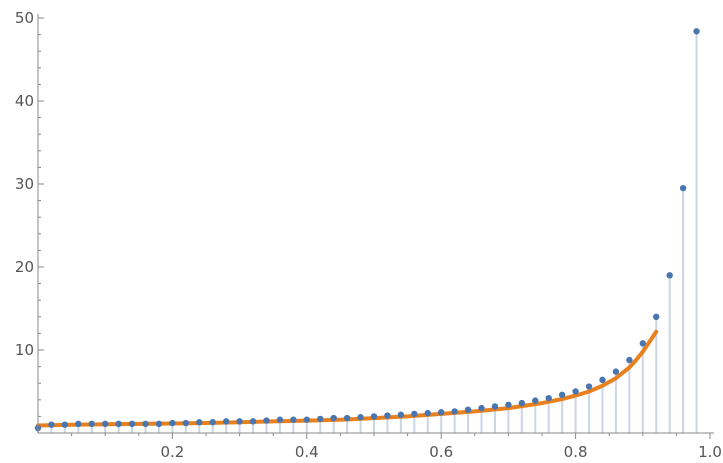 The height and width of the screenshot is (463, 723). I want to click on y-tick-label: 20, so click(24, 267).